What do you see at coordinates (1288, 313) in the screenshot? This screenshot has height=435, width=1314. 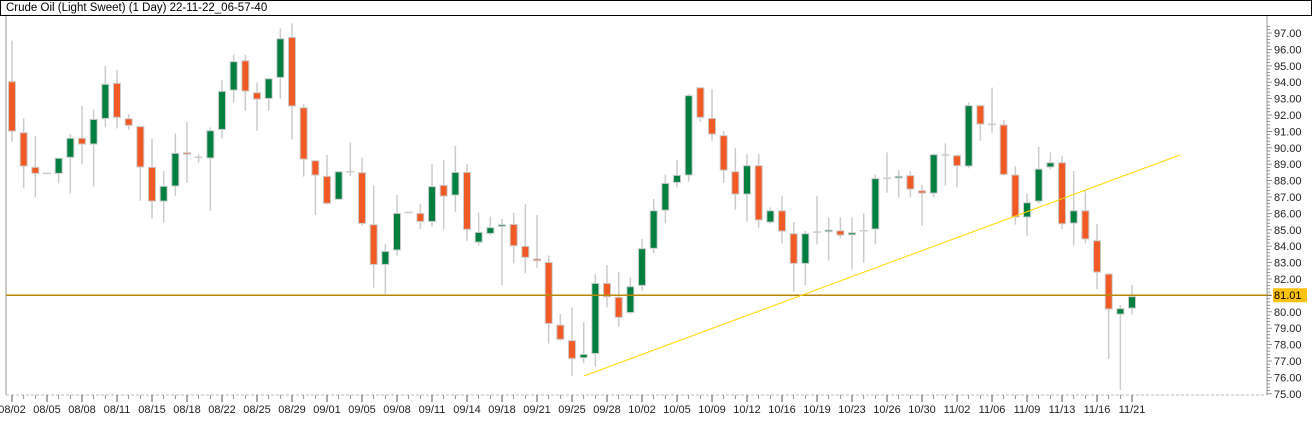 I see `y-tick-label: 80.00` at bounding box center [1288, 313].